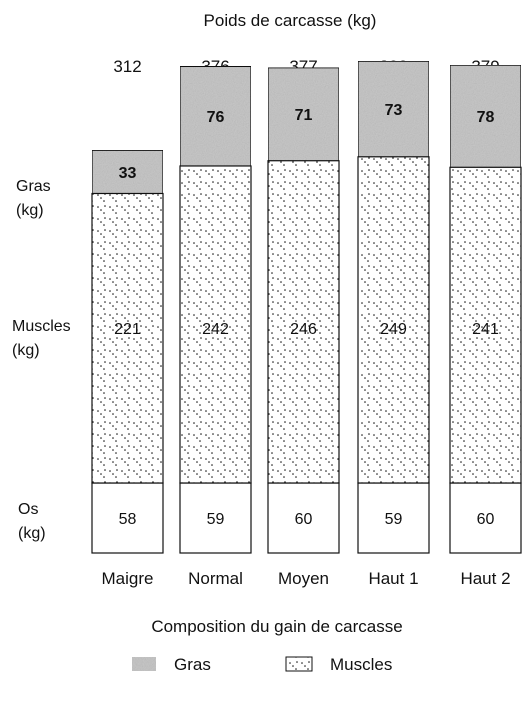 Image resolution: width=528 pixels, height=703 pixels. Describe the element at coordinates (32, 521) in the screenshot. I see `row-label-os: Os (kg)` at that location.